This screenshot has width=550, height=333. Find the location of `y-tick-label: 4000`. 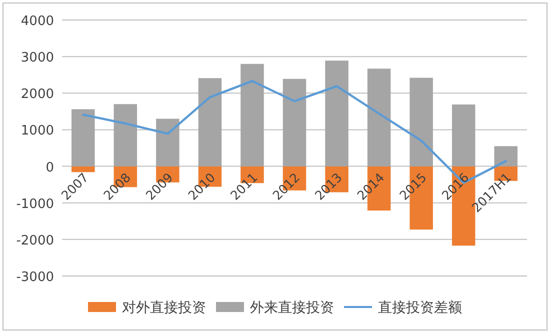

y-tick-label: 4000 is located at coordinates (37, 21).